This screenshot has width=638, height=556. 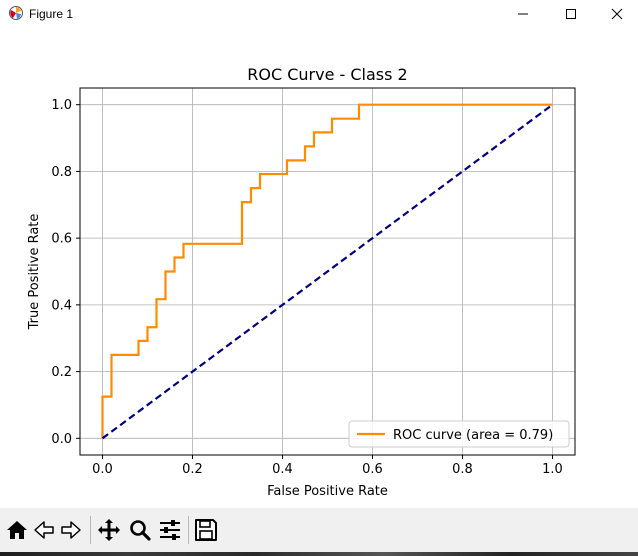 I want to click on legend-box, so click(x=459, y=434).